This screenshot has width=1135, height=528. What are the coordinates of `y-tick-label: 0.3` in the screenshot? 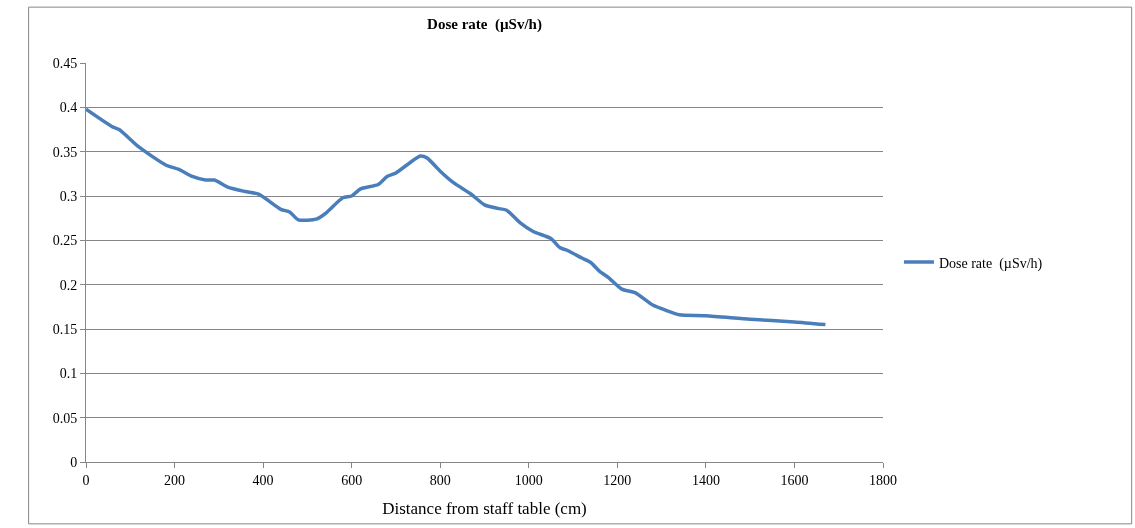 It's located at (68, 196).